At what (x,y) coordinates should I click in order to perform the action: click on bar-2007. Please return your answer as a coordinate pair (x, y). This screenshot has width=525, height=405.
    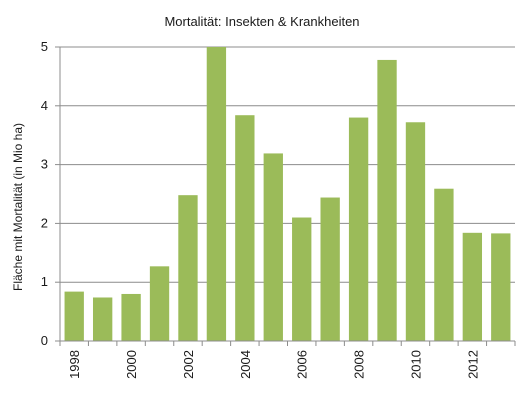
    Looking at the image, I should click on (330, 269).